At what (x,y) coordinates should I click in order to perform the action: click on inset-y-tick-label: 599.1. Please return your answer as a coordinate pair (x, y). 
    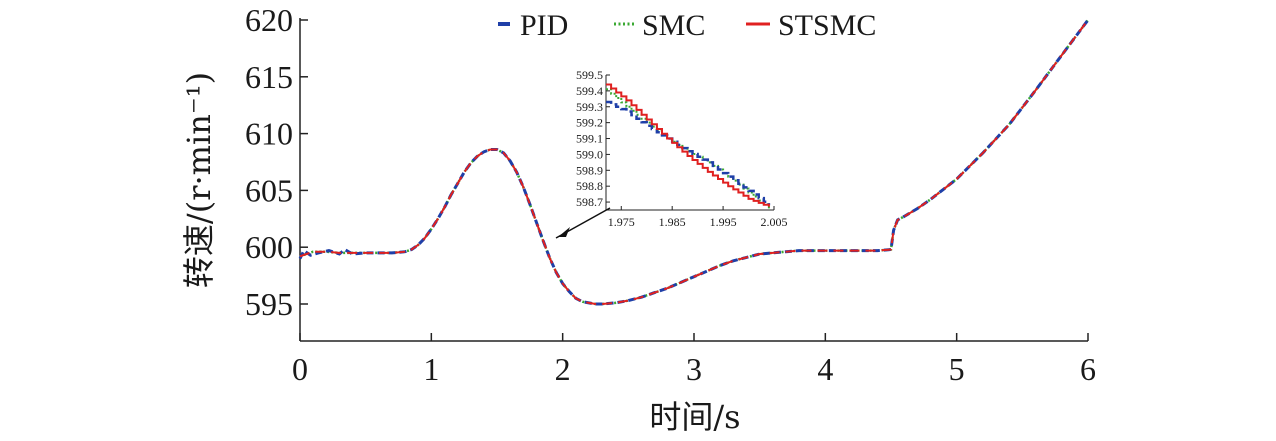
    Looking at the image, I should click on (589, 139).